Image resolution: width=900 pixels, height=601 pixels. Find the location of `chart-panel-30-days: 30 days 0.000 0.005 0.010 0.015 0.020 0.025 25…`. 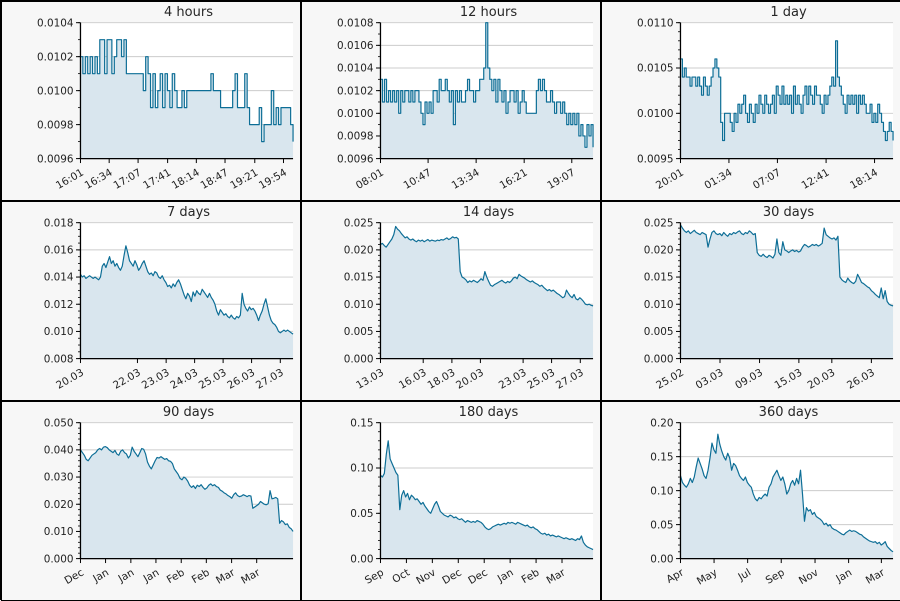

chart-panel-30-days: 30 days 0.000 0.005 0.010 0.015 0.020 0.025 25… is located at coordinates (750, 301).